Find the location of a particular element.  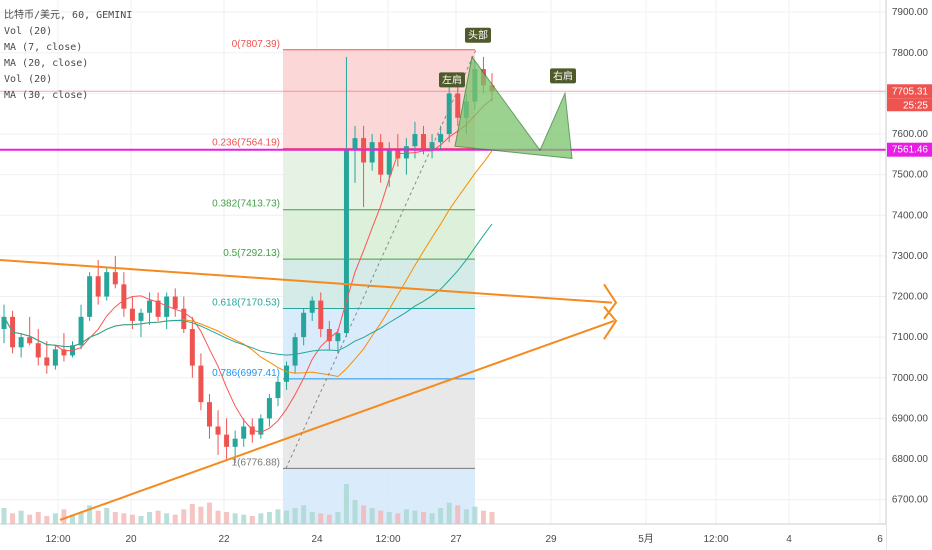

price-tick-label: 7600.00 is located at coordinates (910, 134).